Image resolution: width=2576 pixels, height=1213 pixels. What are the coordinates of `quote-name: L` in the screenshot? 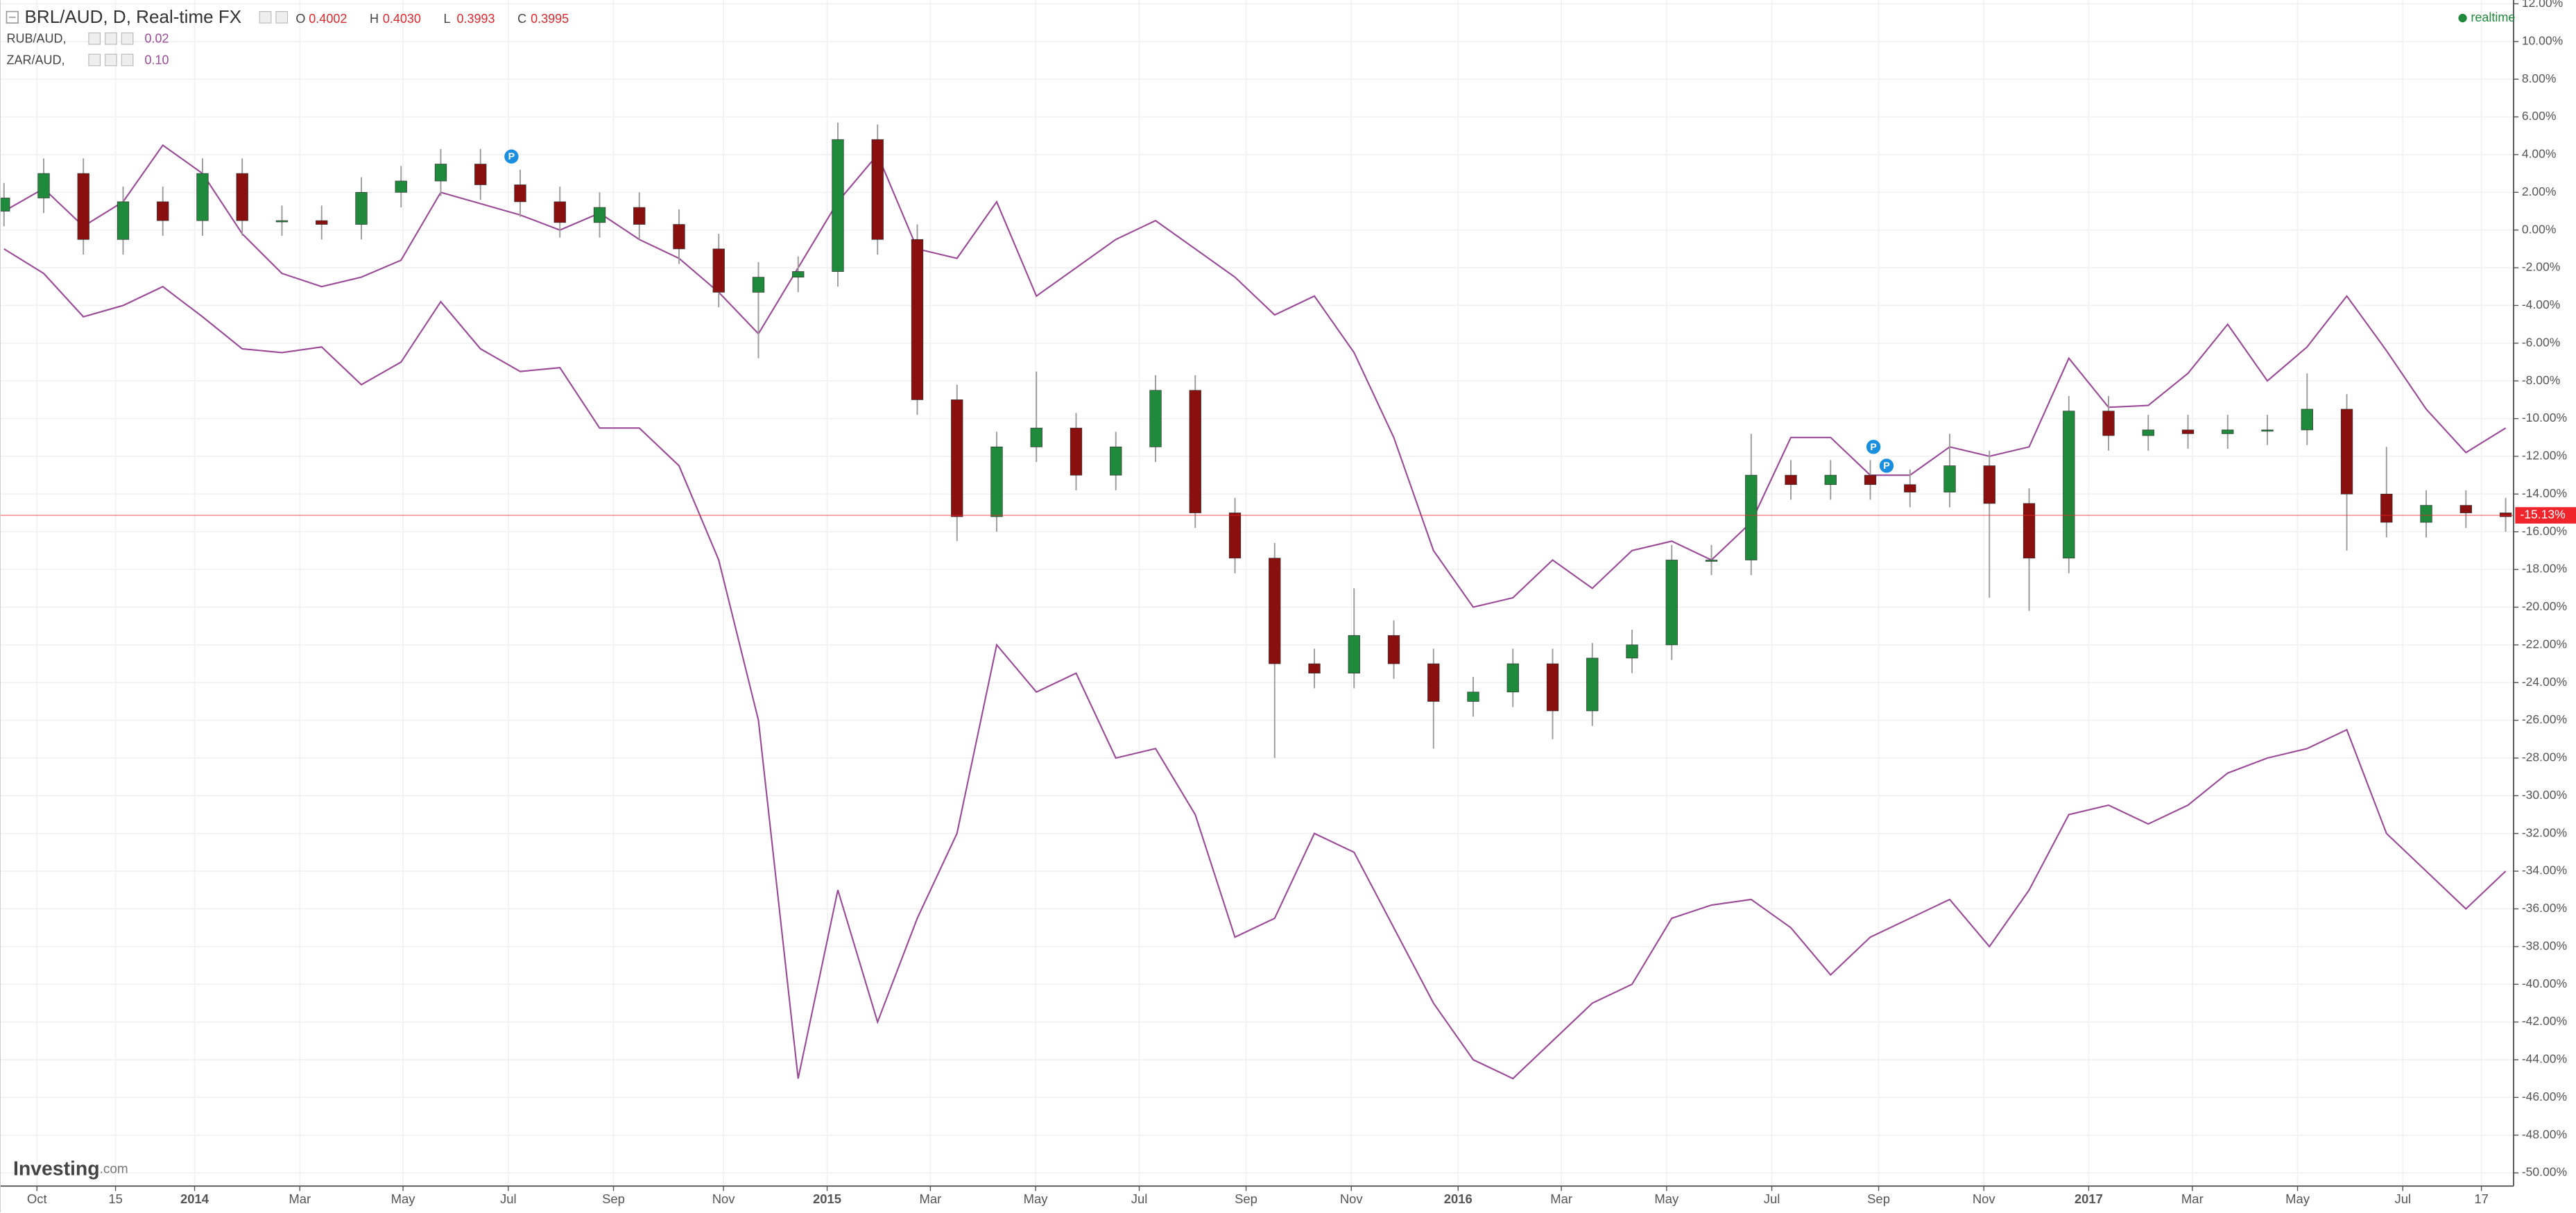 It's located at (447, 19).